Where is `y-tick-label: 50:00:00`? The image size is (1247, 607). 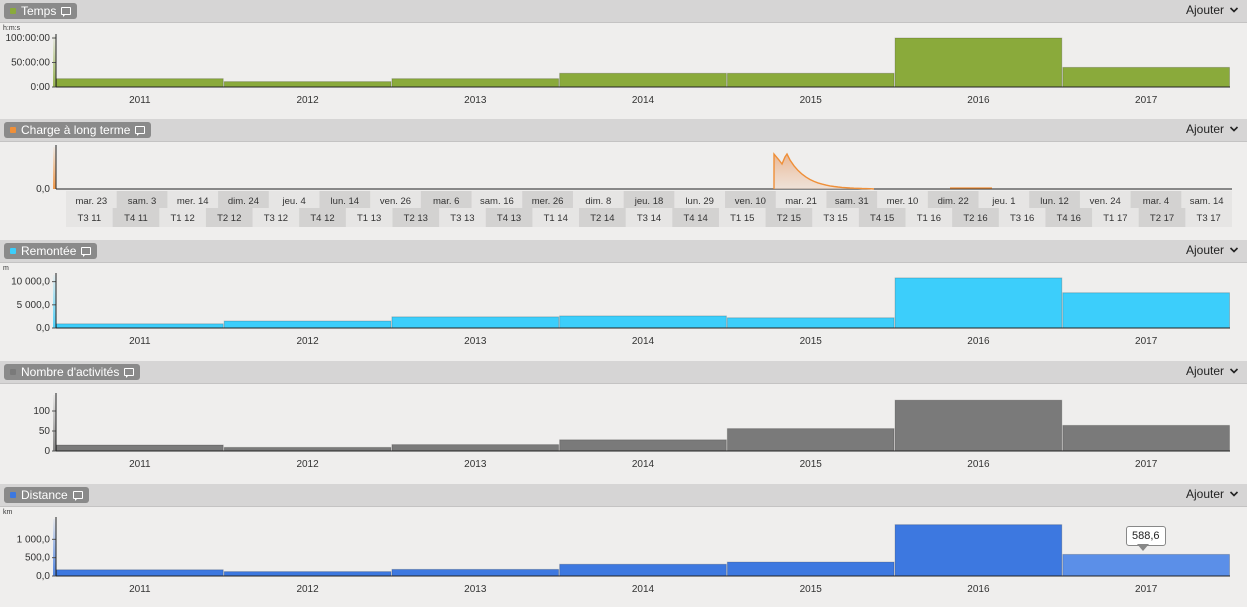
y-tick-label: 50:00:00 is located at coordinates (30, 63).